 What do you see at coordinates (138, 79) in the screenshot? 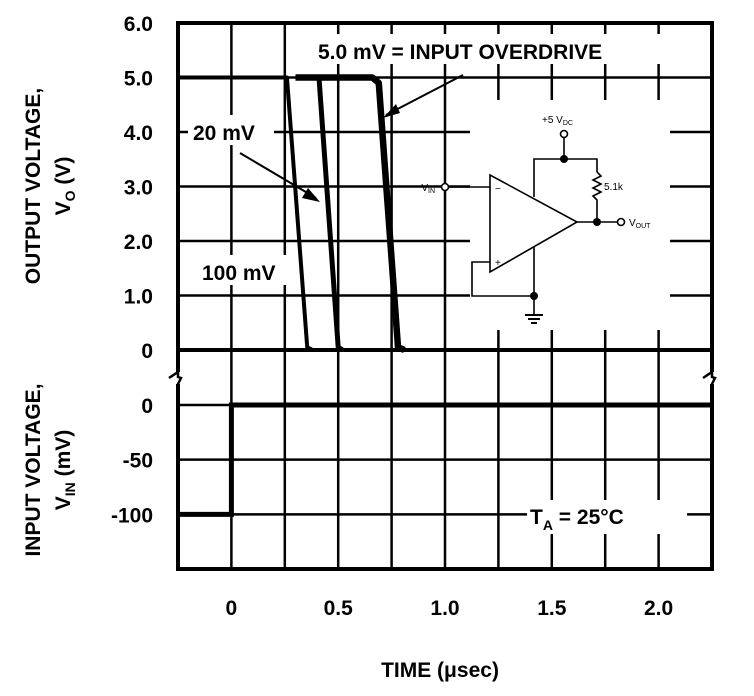
I see `y-tick-label-output: 5.0` at bounding box center [138, 79].